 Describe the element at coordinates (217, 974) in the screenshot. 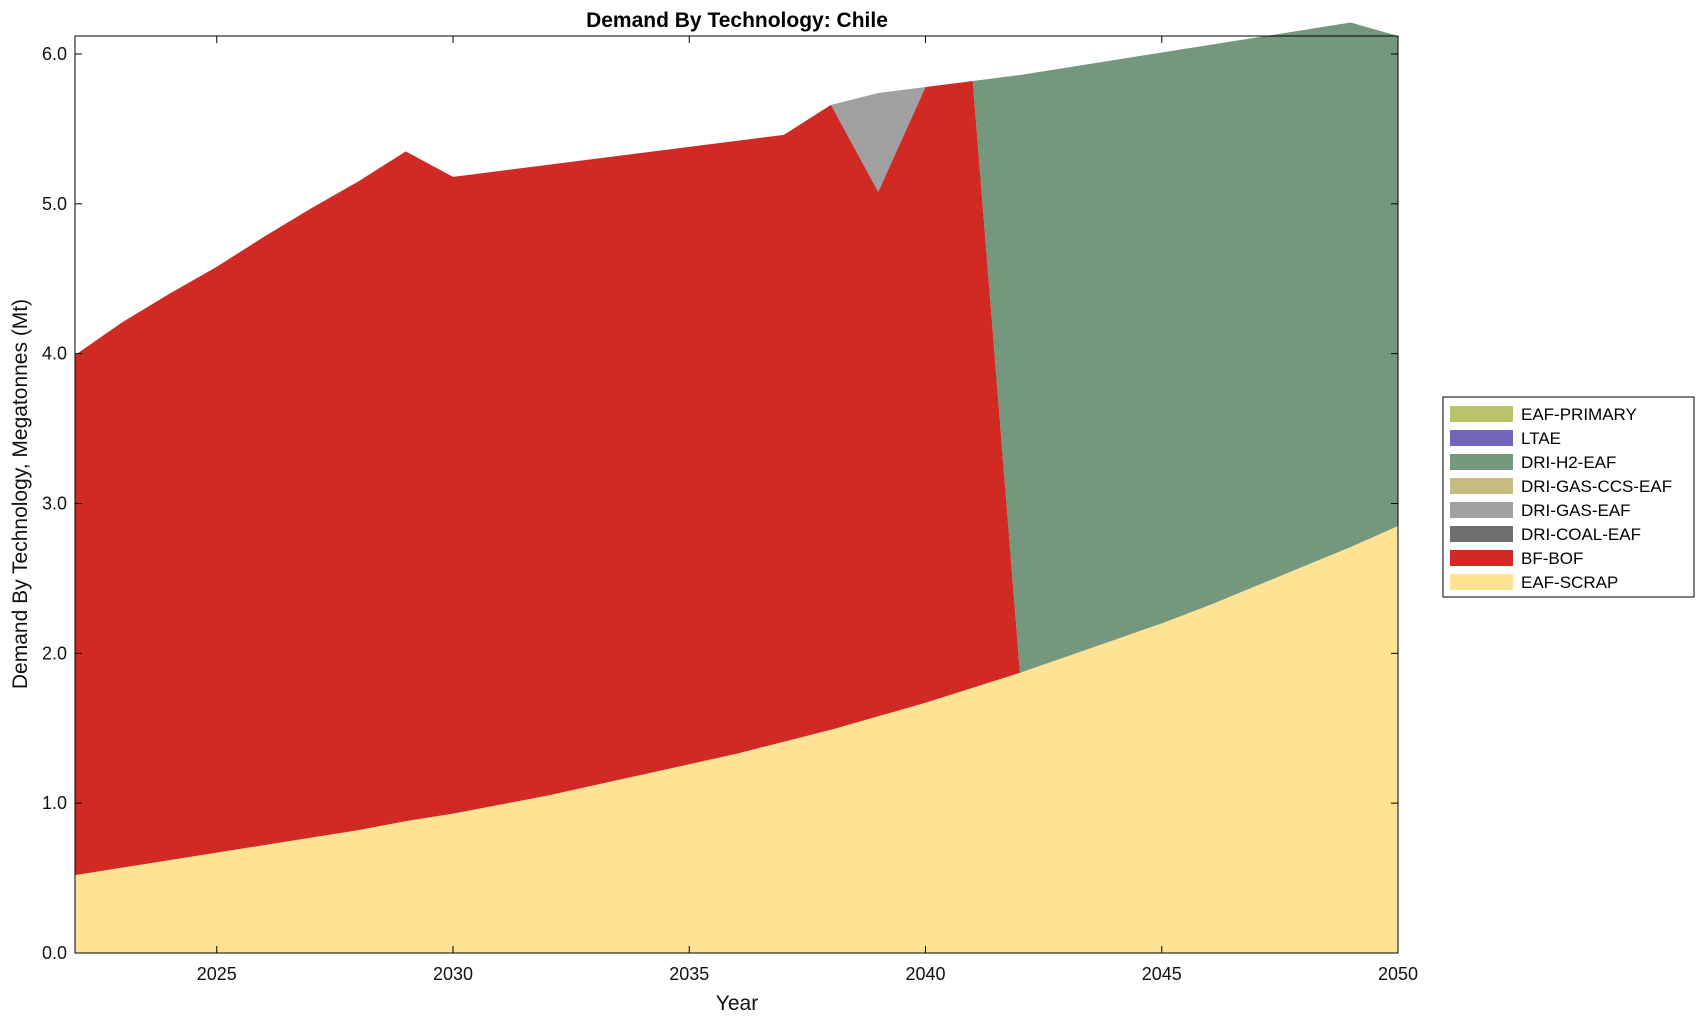

I see `x-tick-label: 2025` at that location.